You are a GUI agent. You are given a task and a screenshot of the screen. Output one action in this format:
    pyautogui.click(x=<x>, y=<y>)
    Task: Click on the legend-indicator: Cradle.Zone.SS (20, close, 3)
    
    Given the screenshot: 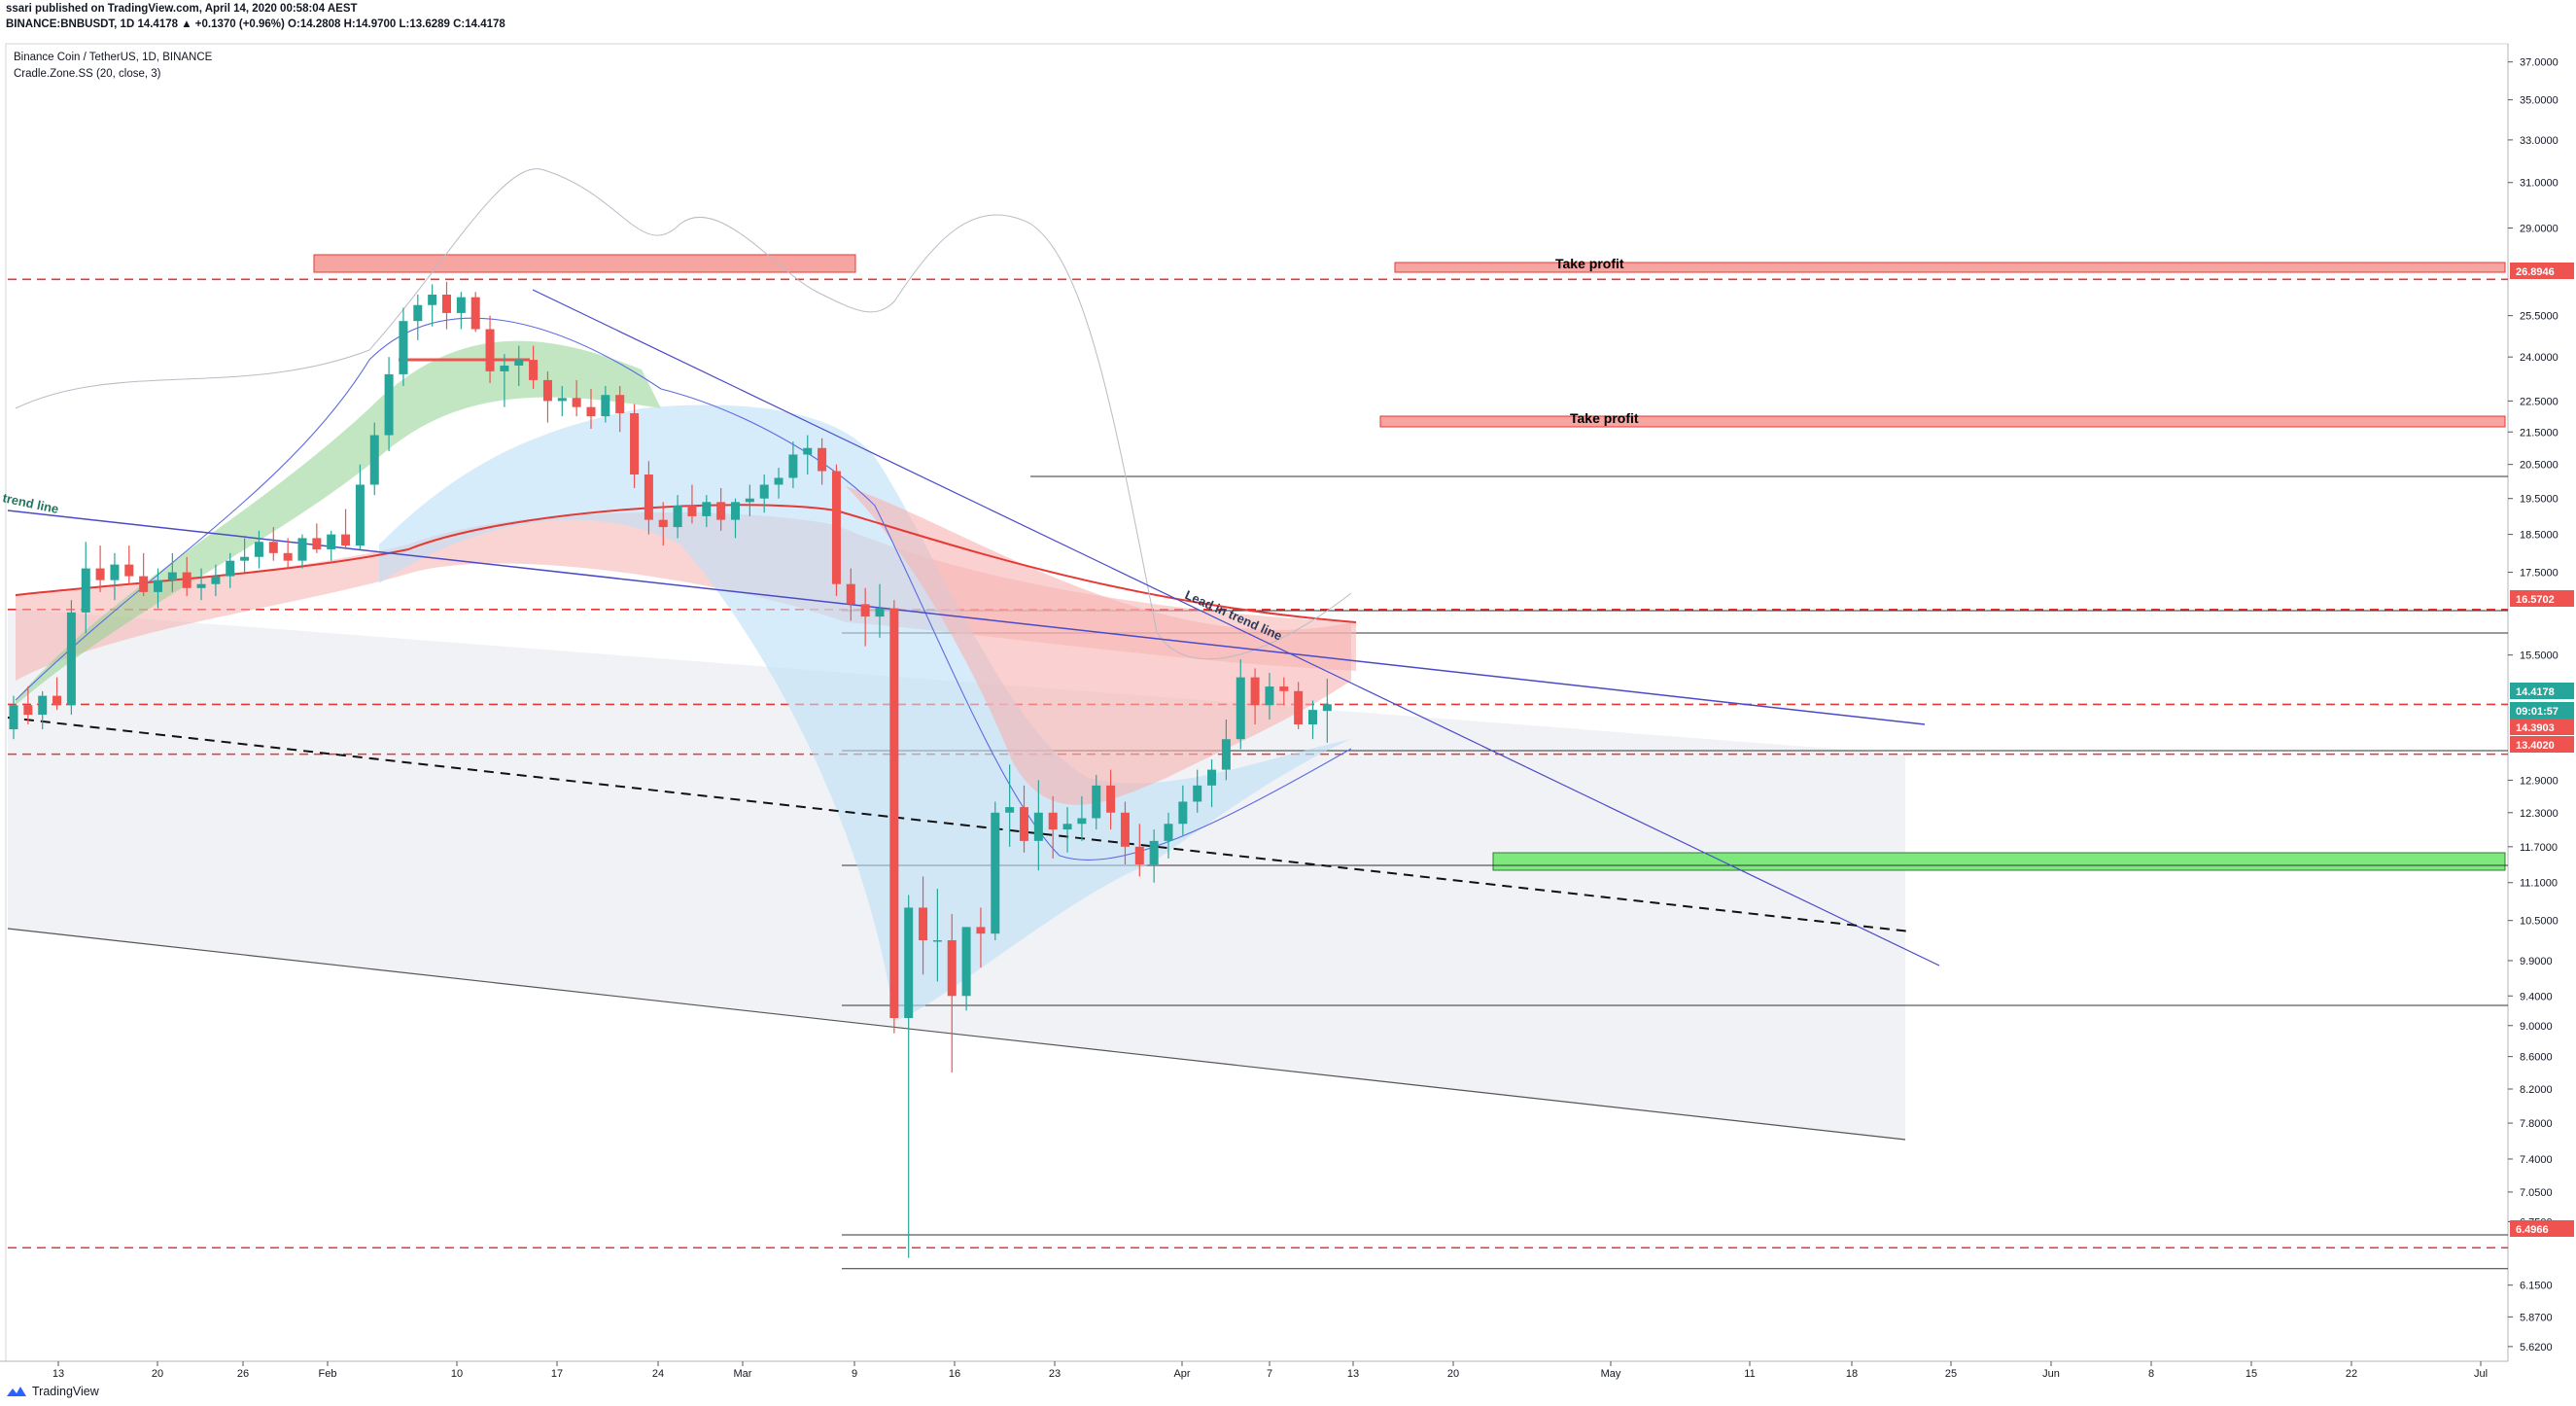 What is the action you would take?
    pyautogui.click(x=87, y=74)
    